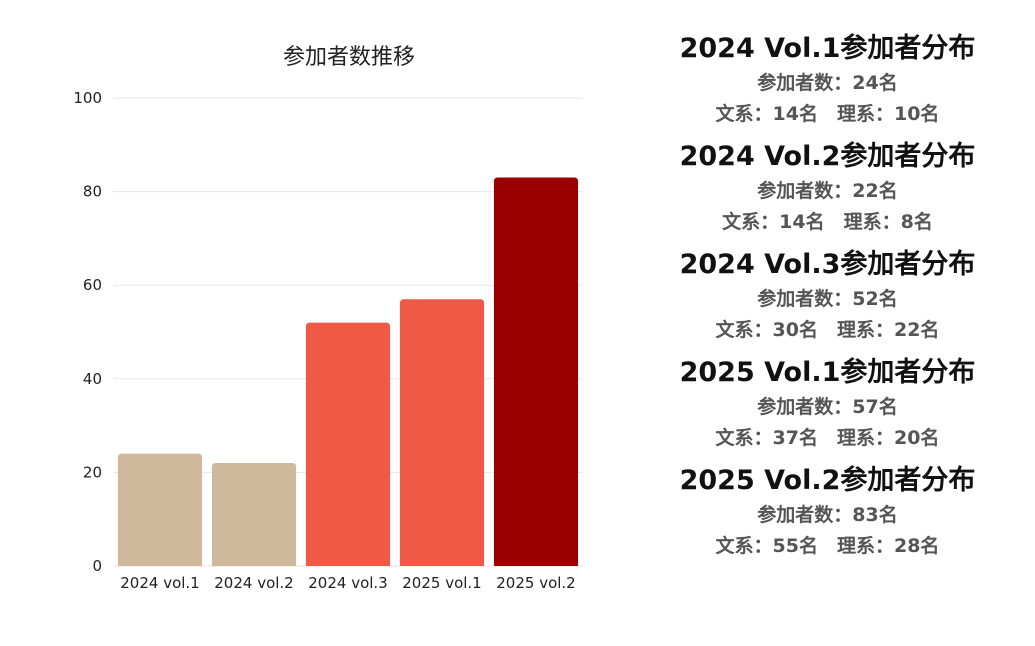 Image resolution: width=1035 pixels, height=646 pixels. Describe the element at coordinates (827, 330) in the screenshot. I see `summary-breakdown: 文系：30名 理系：22名` at that location.